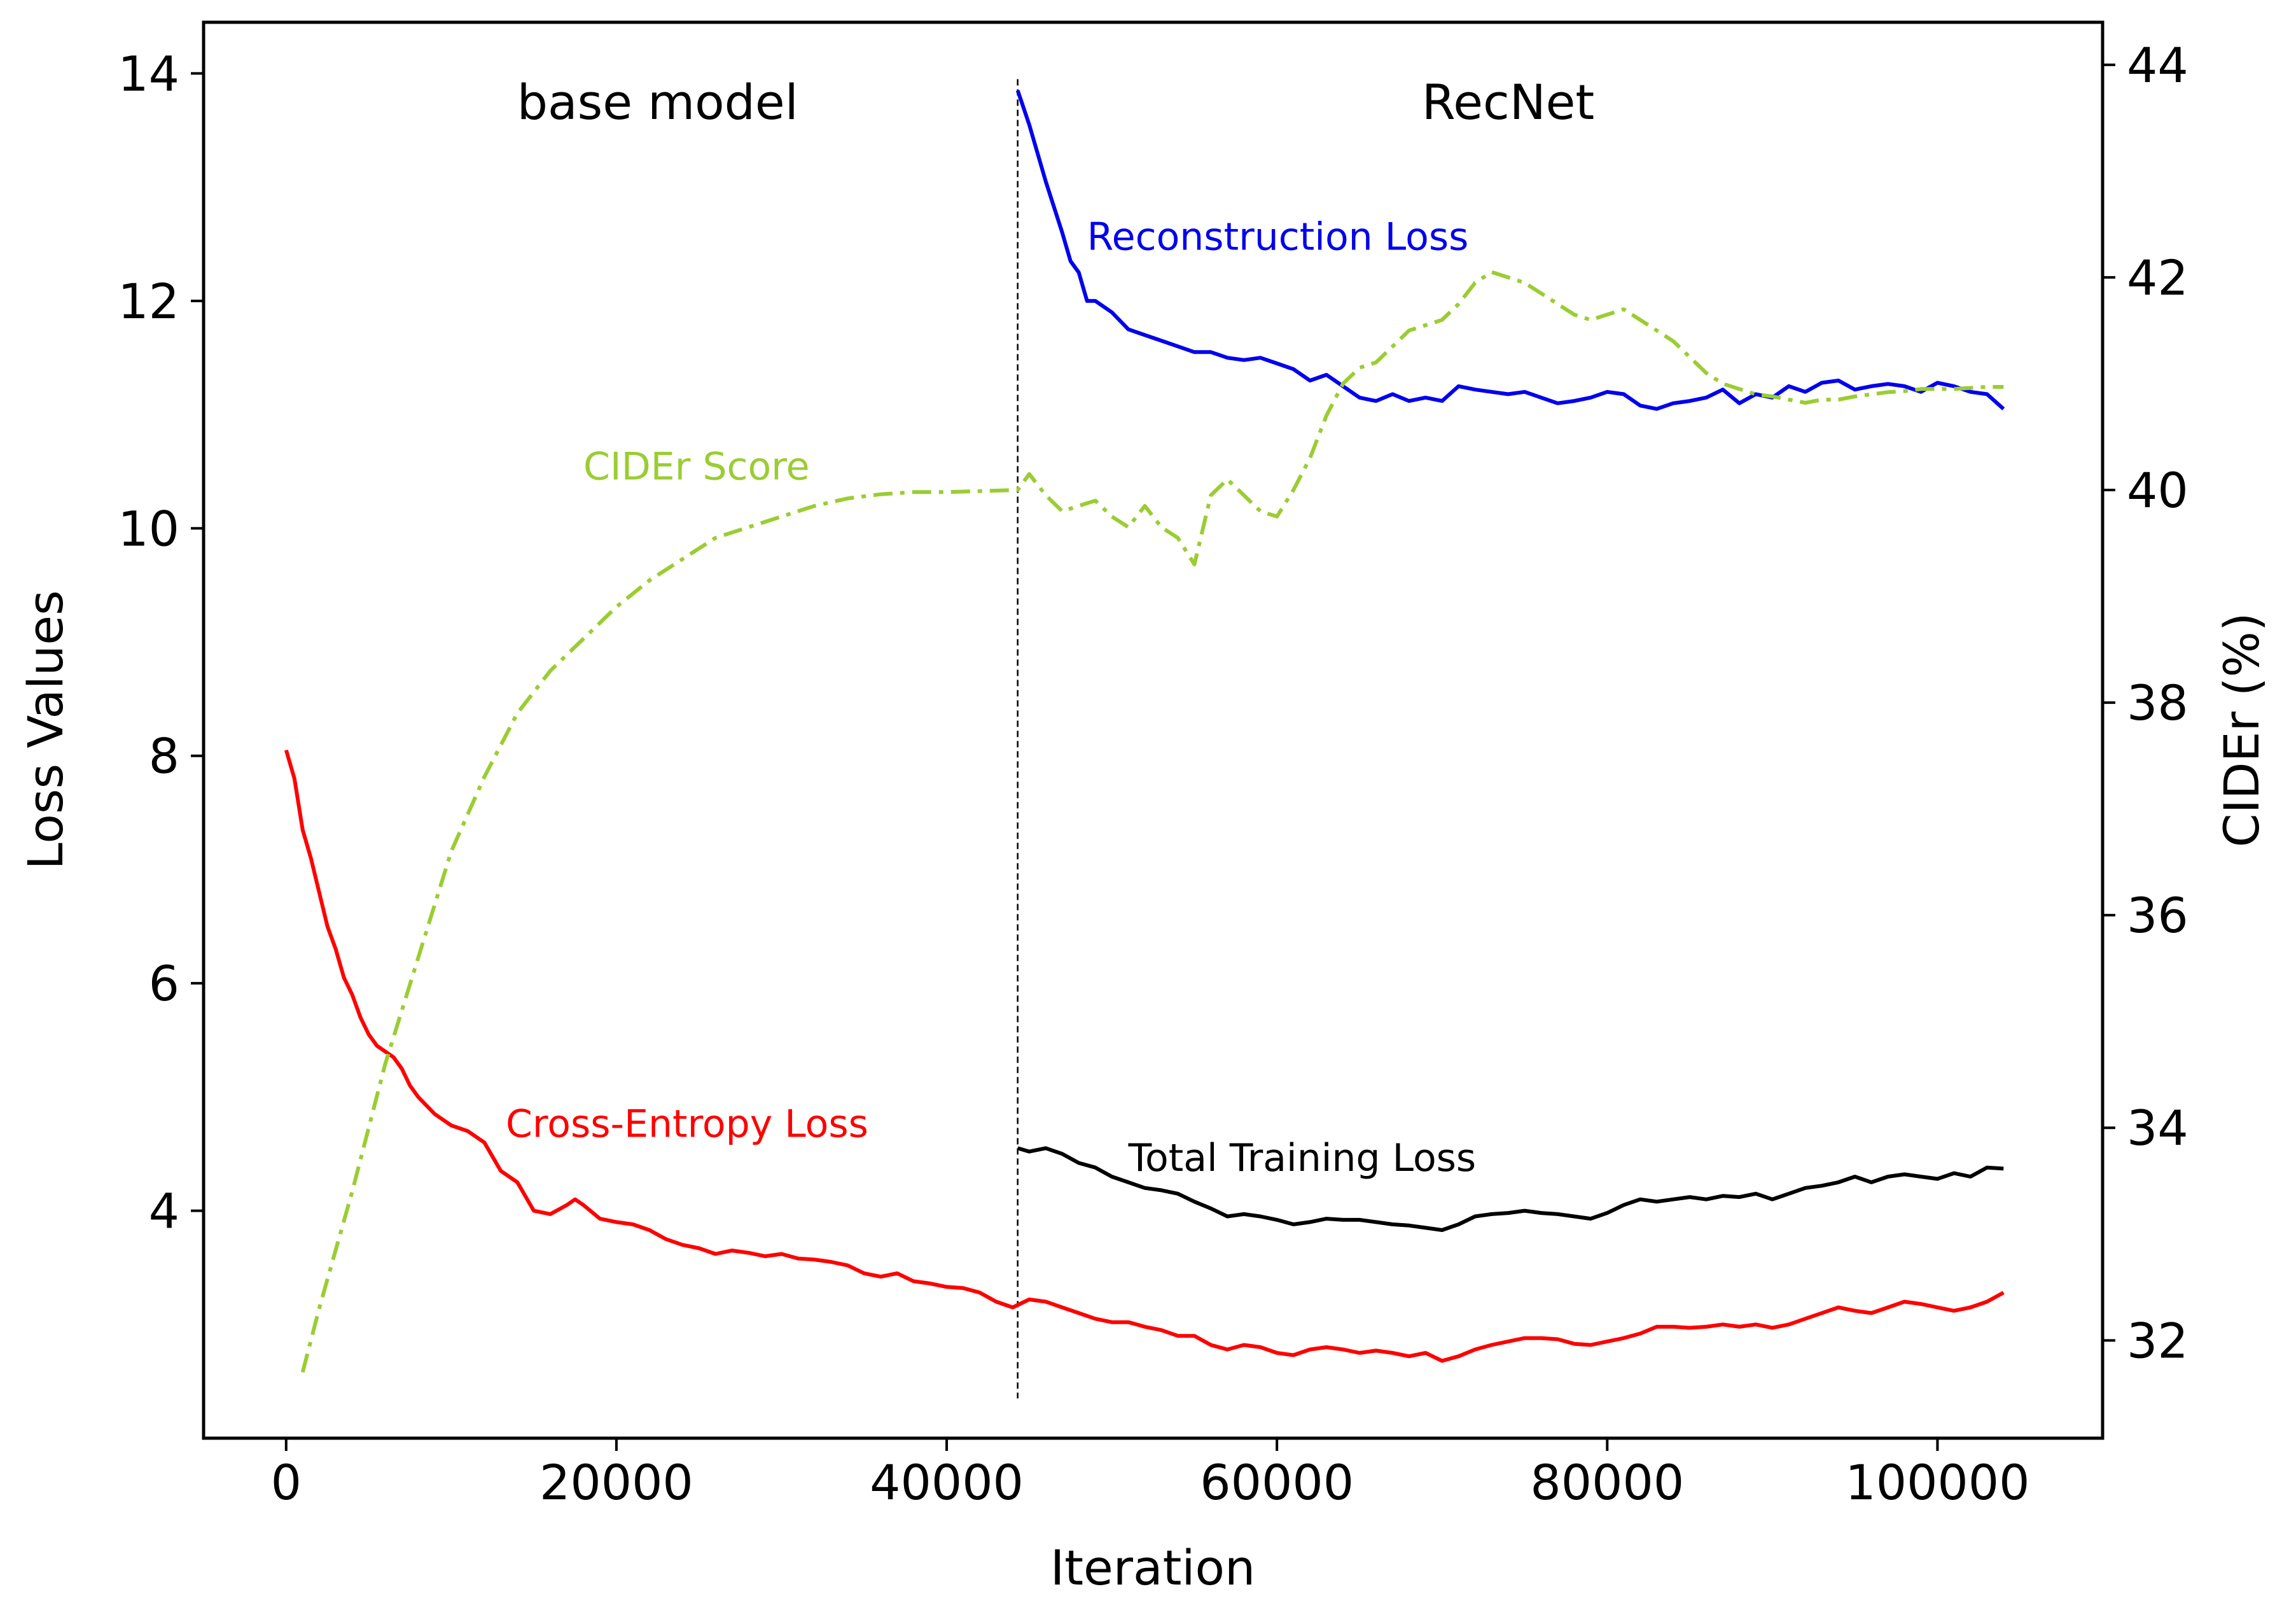  Describe the element at coordinates (2157, 277) in the screenshot. I see `y2-tick-label: 42` at that location.